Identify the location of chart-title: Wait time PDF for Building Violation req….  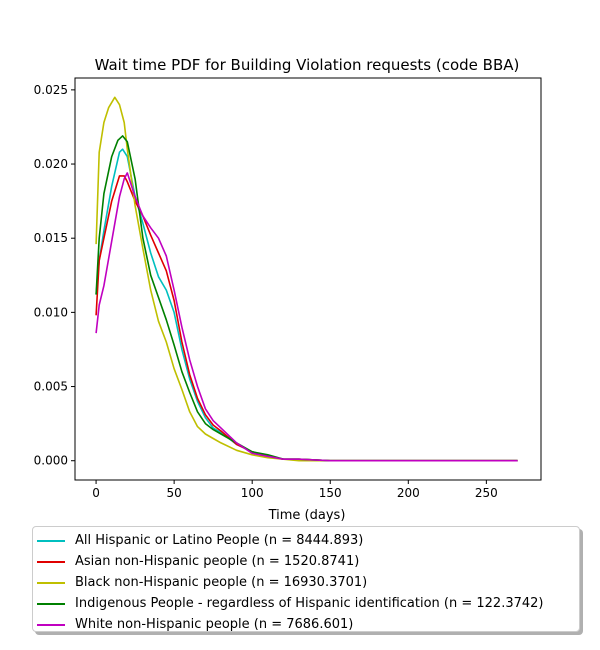
(307, 65).